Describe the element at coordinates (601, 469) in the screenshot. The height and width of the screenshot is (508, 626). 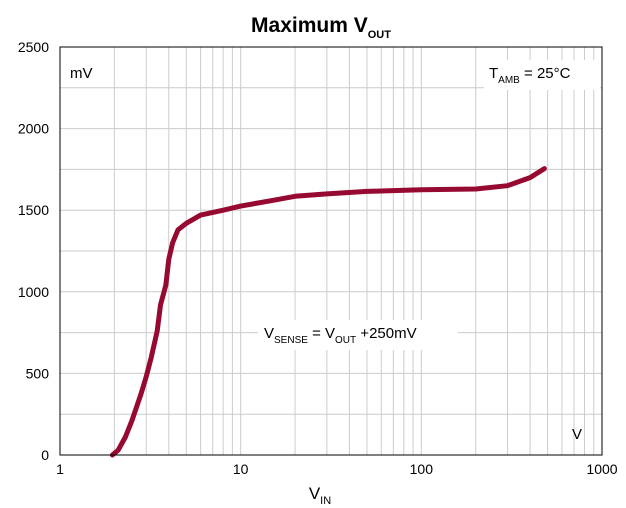
I see `x-tick-label: 1000` at that location.